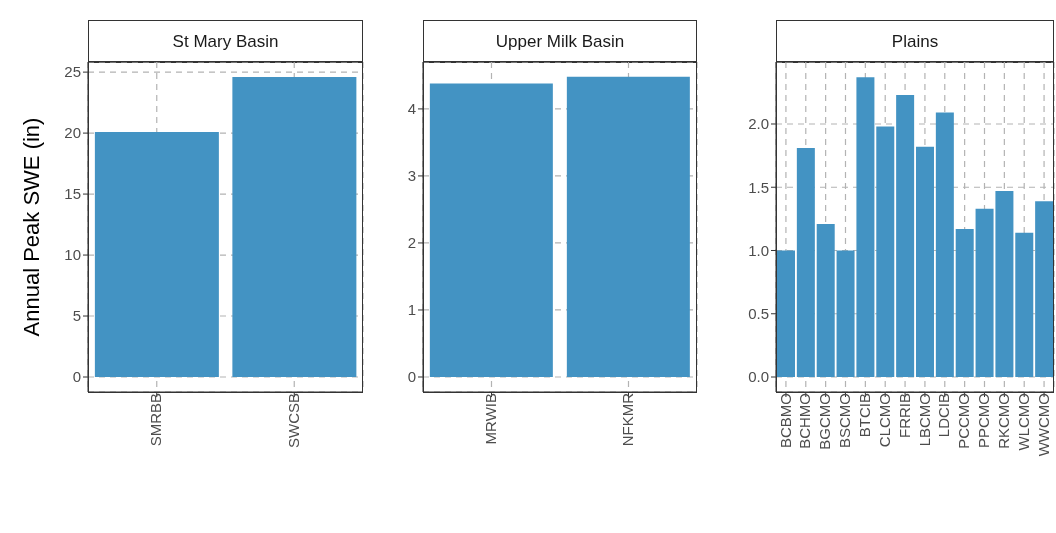  Describe the element at coordinates (72, 72) in the screenshot. I see `y-tick-label: 25` at that location.